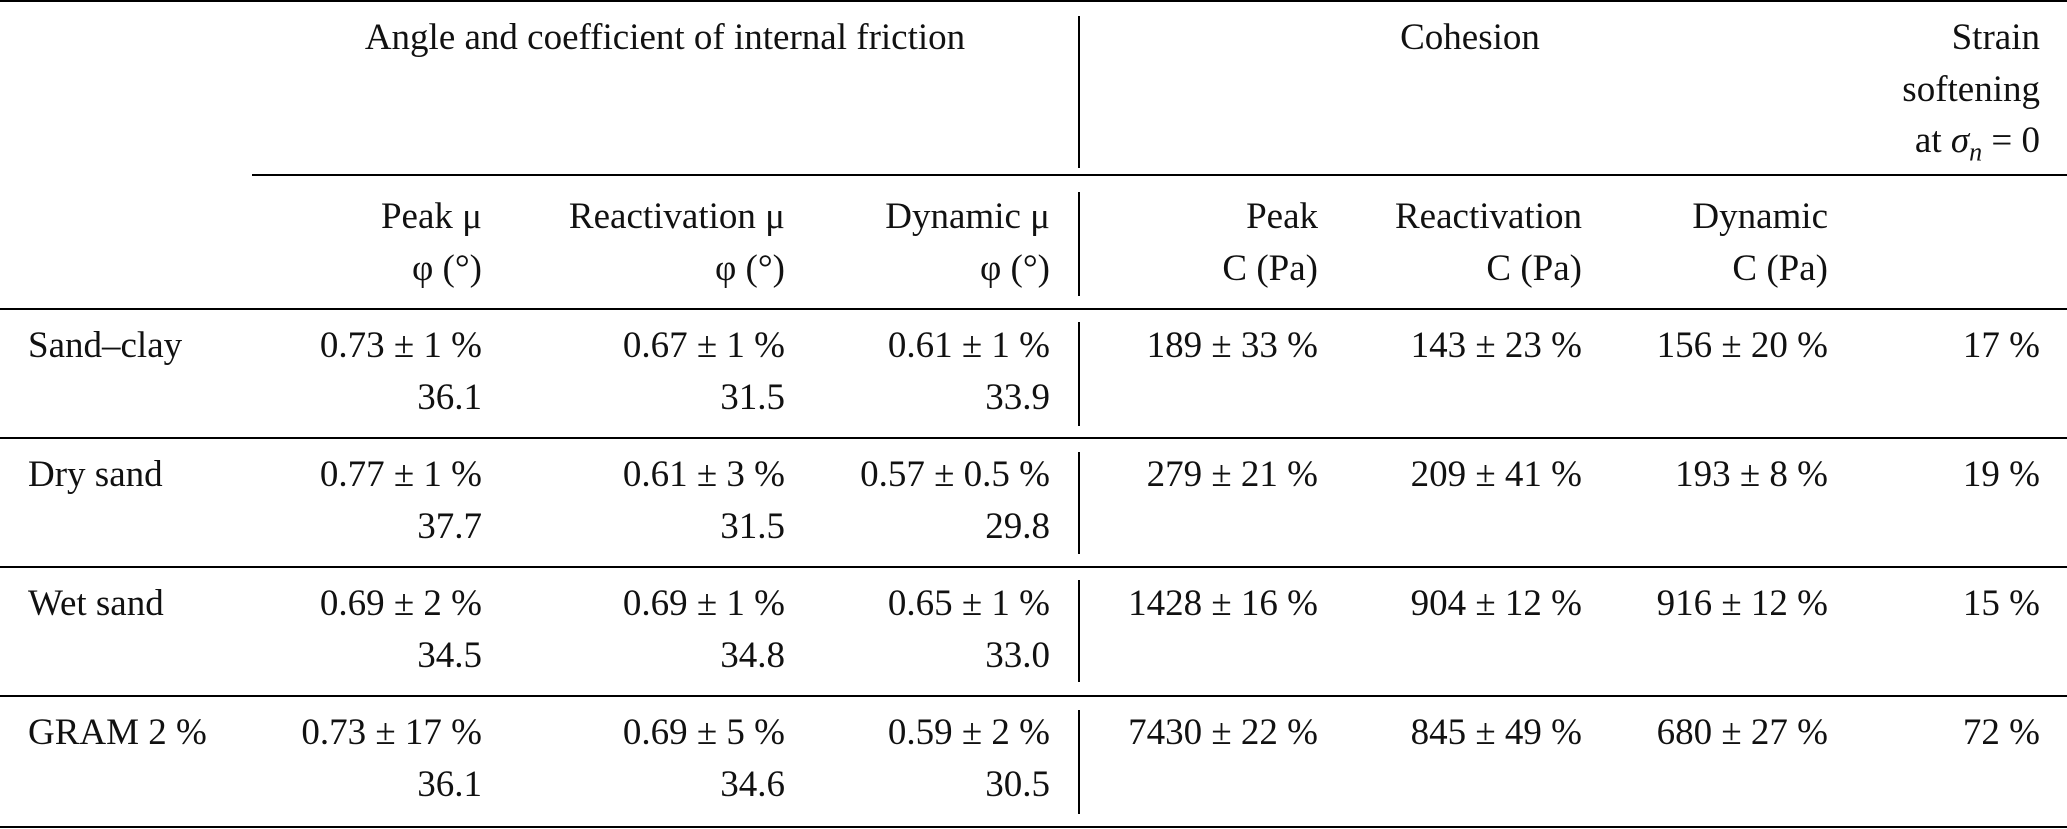  I want to click on sigma-symbol: σ, so click(1960, 140).